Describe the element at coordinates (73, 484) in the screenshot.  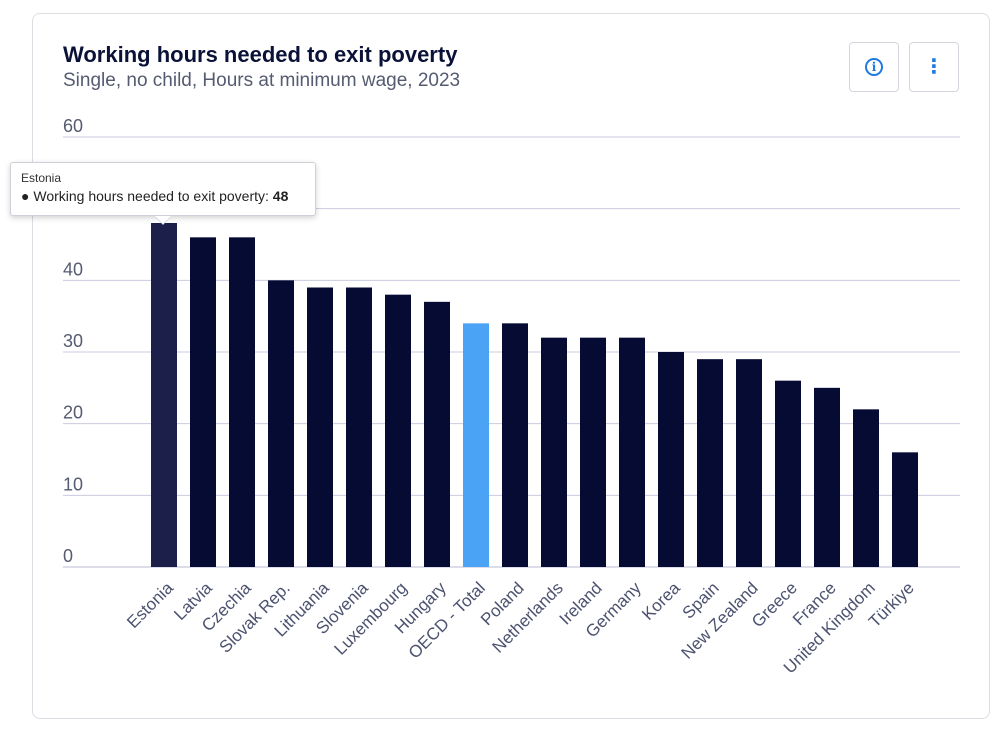
I see `y-tick-label: 10` at that location.